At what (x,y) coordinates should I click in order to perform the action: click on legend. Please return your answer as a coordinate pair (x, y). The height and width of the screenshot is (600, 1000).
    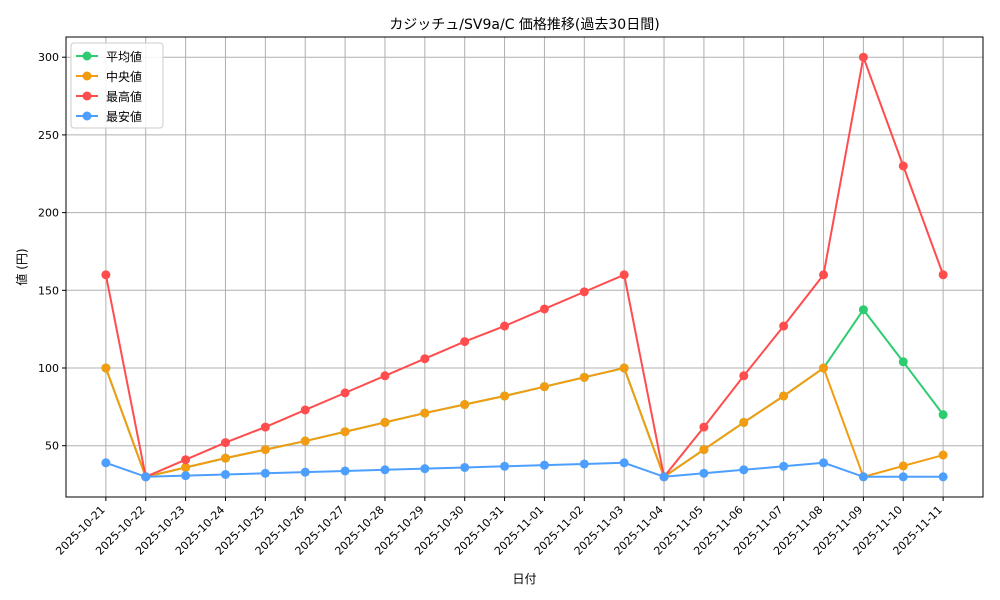
    Looking at the image, I should click on (117, 85).